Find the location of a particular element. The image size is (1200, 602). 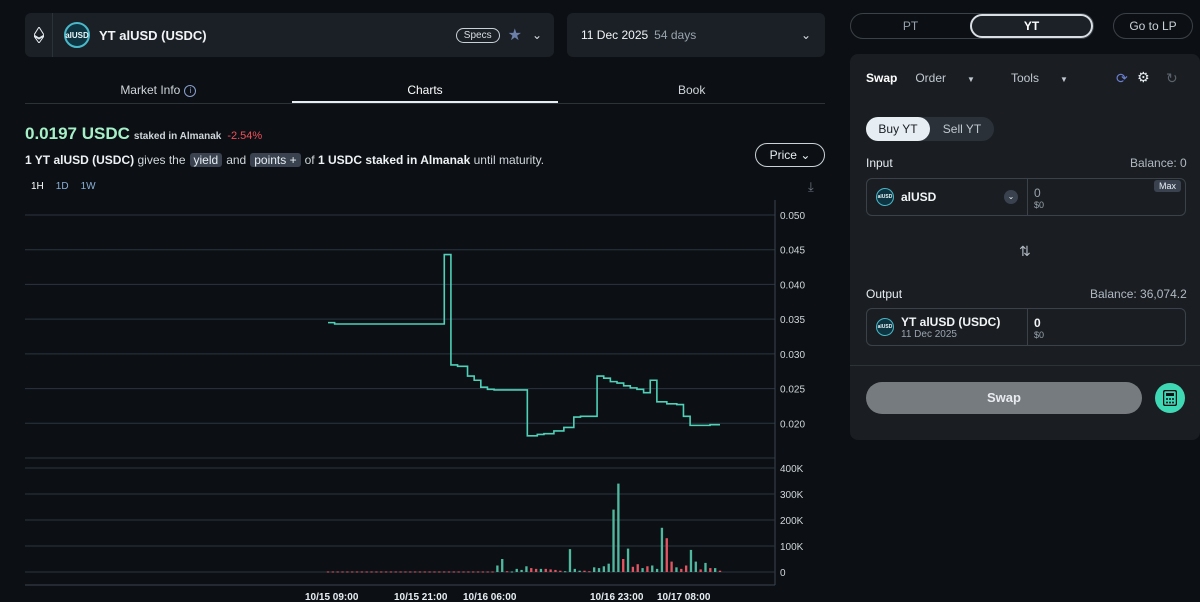

nav-swap: Swap is located at coordinates (882, 78).